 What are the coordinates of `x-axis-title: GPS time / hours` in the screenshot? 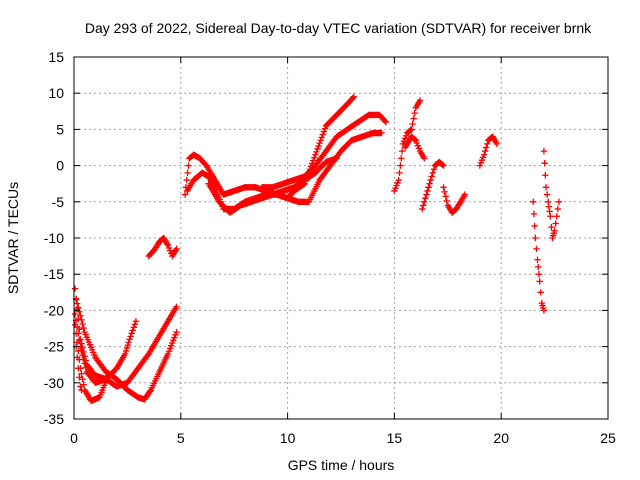 It's located at (341, 465).